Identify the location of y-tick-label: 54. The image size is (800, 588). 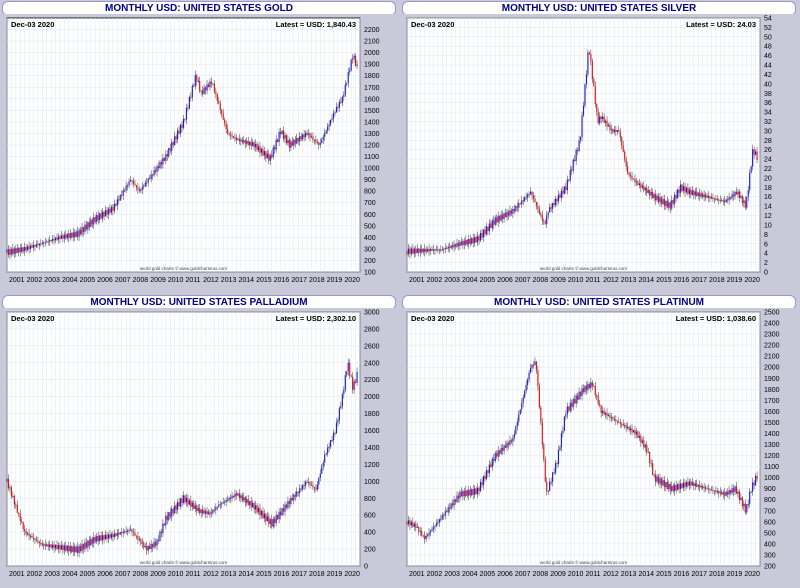
(768, 19).